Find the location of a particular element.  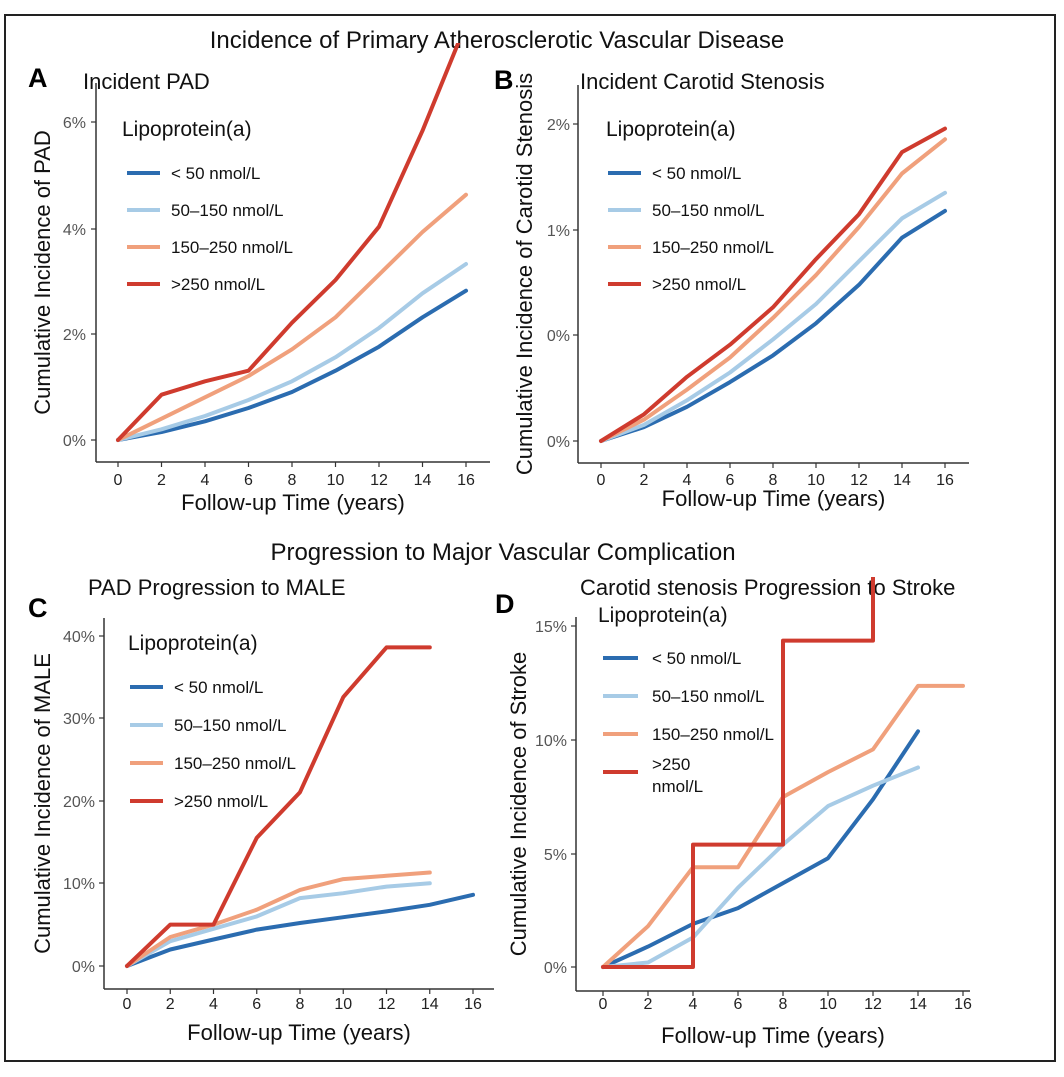

y-axis-label: Cumulative Incidence of Stroke is located at coordinates (518, 804).